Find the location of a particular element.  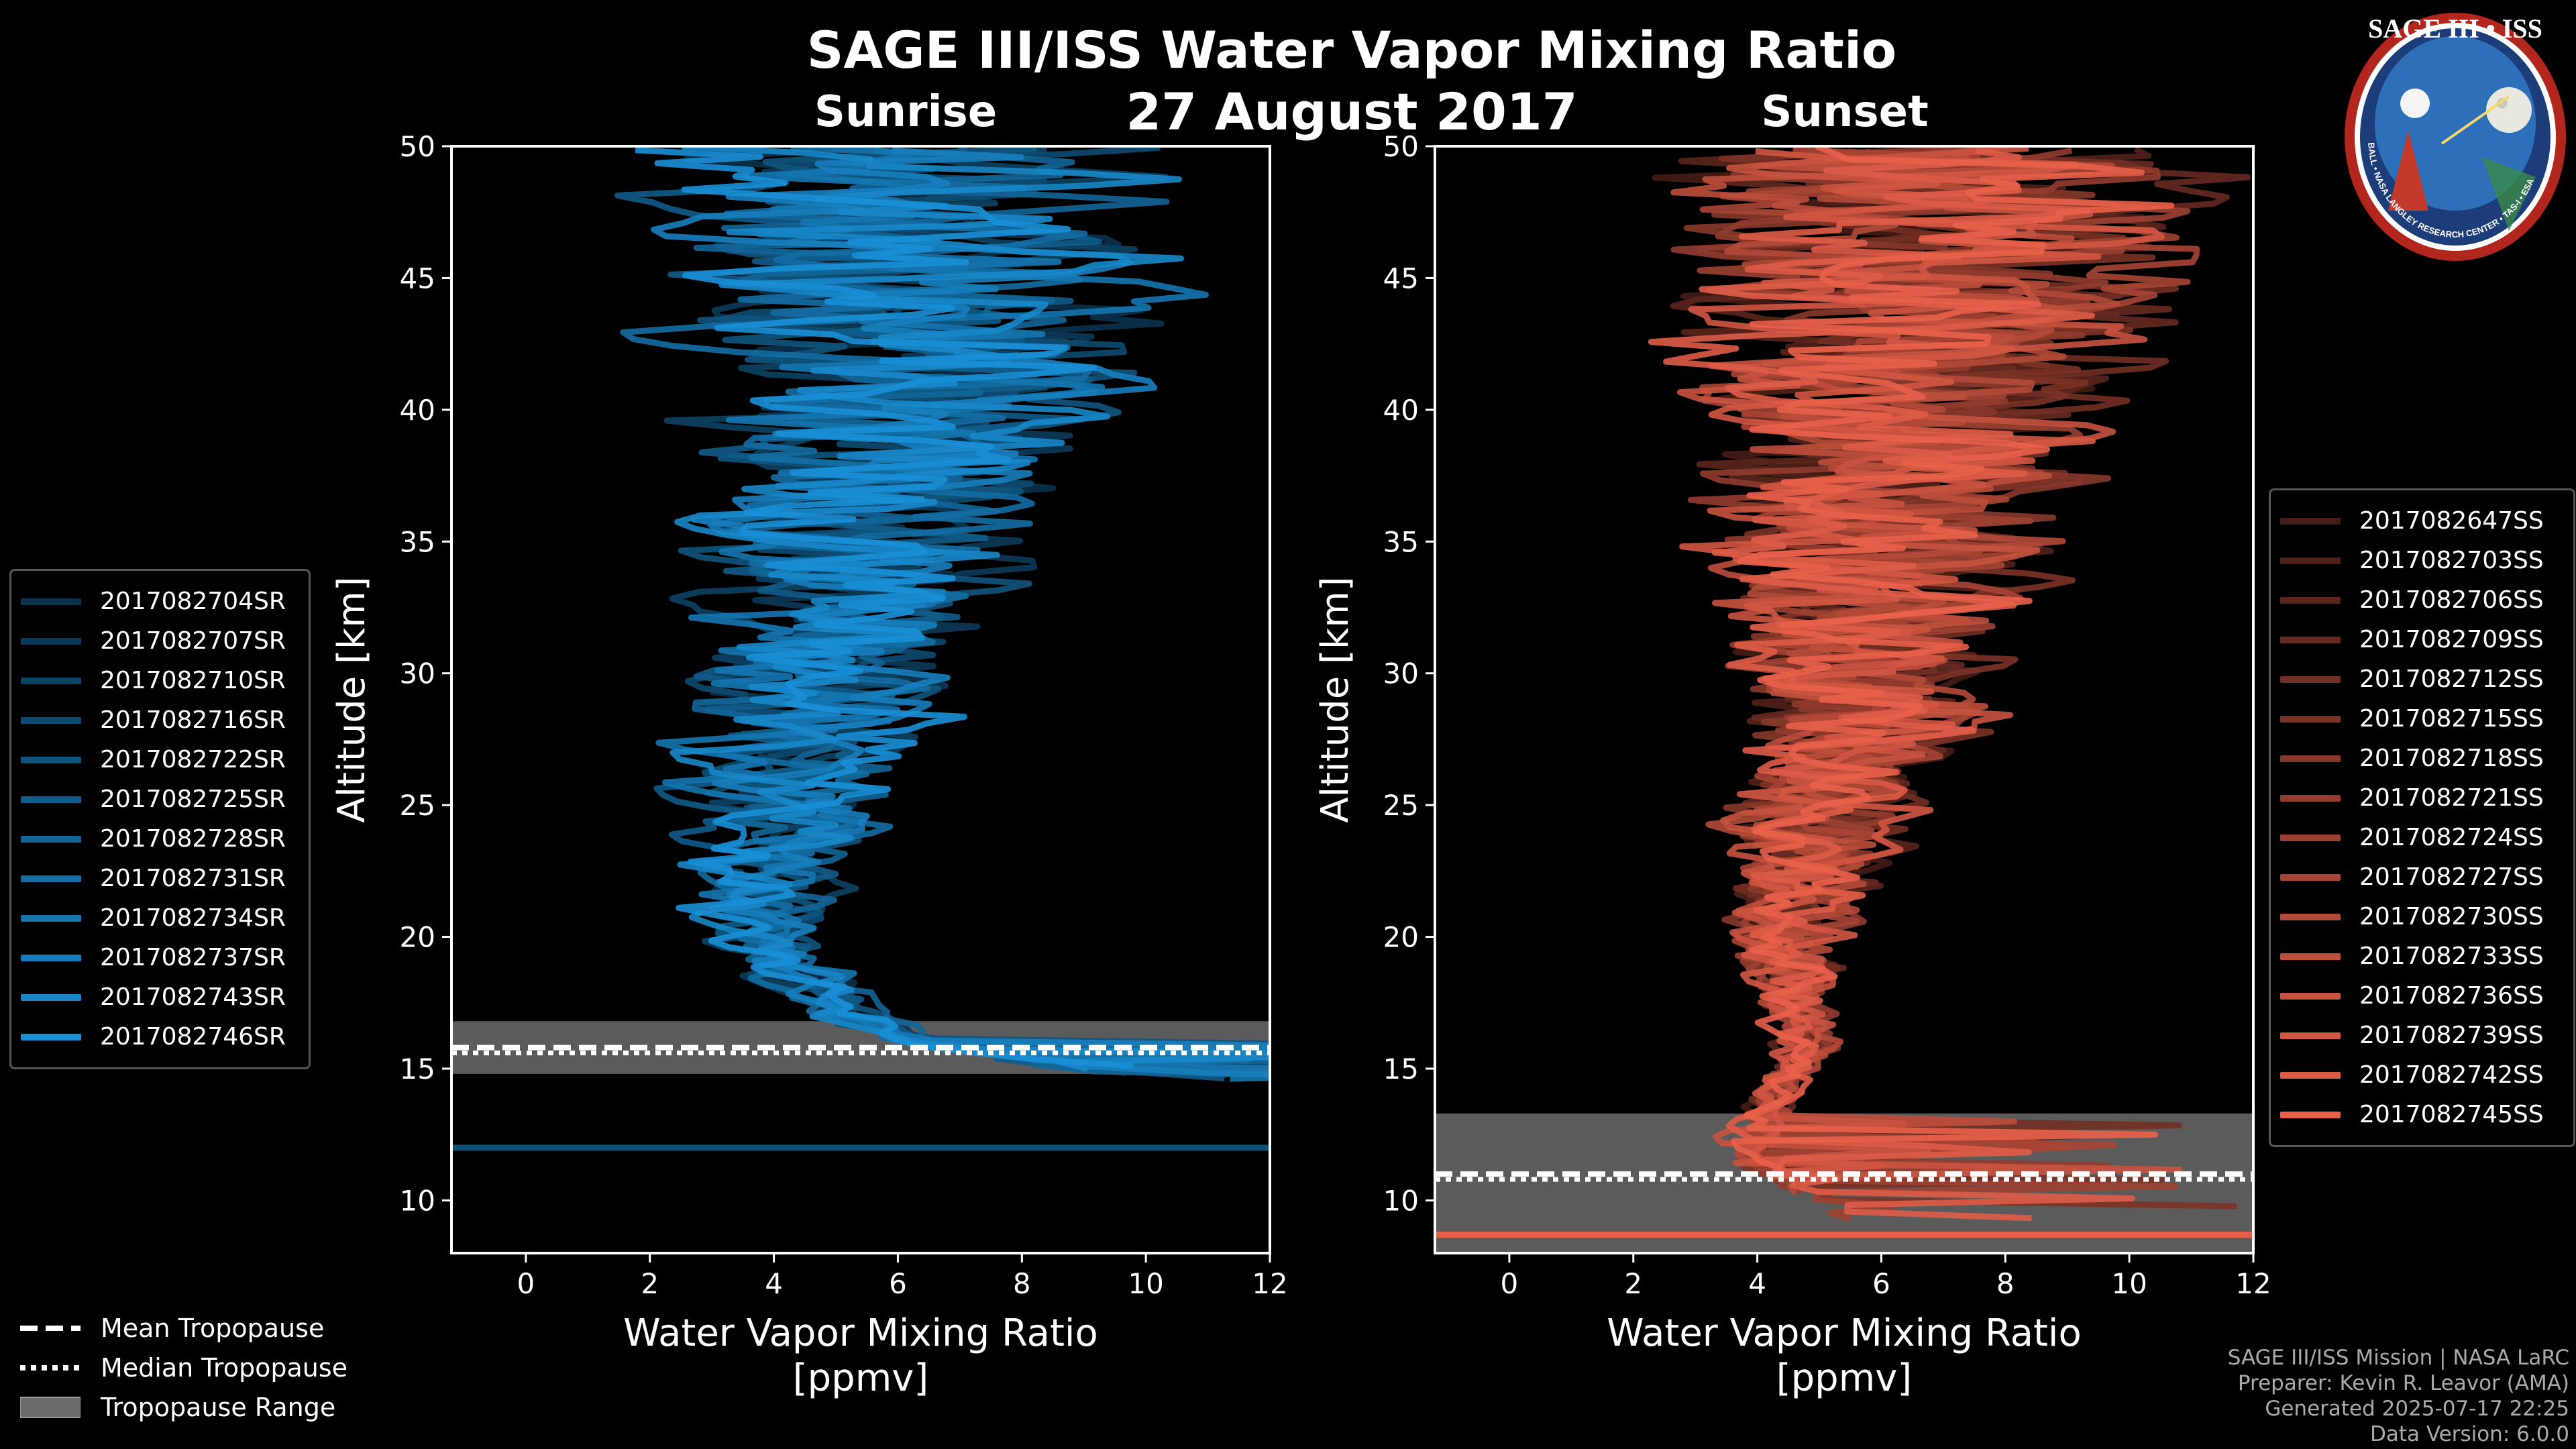

legend-item-2017082721SS: 2017082721SS is located at coordinates (2422, 798).